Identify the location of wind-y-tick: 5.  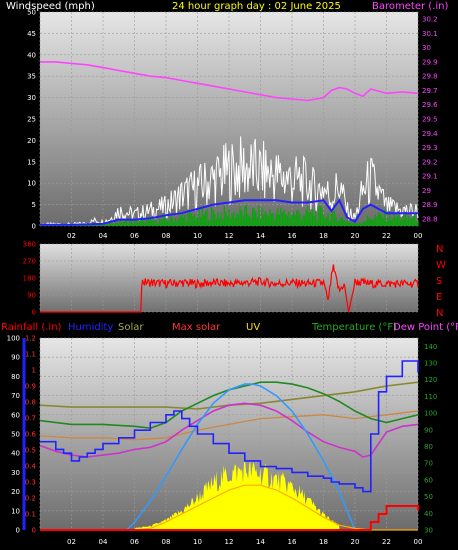
(34, 205).